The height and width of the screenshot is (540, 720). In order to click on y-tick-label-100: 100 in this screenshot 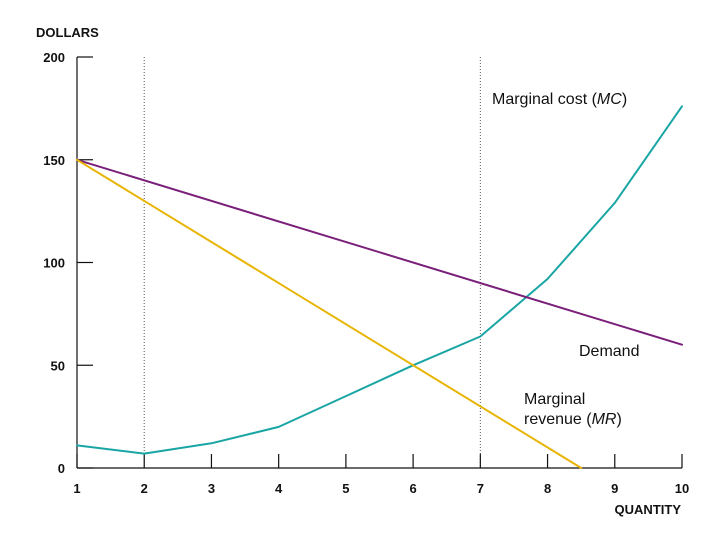, I will do `click(54, 263)`.